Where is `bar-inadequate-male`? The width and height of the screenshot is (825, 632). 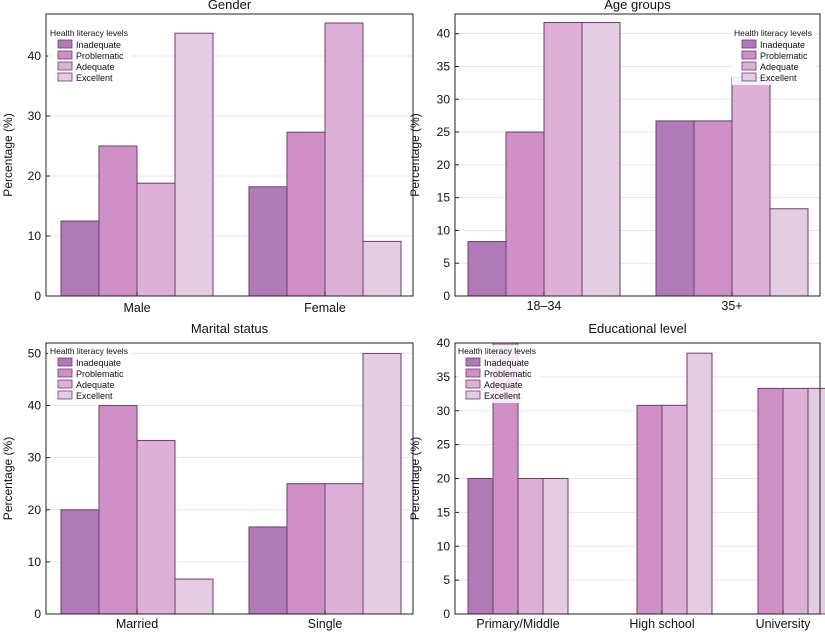
bar-inadequate-male is located at coordinates (80, 258).